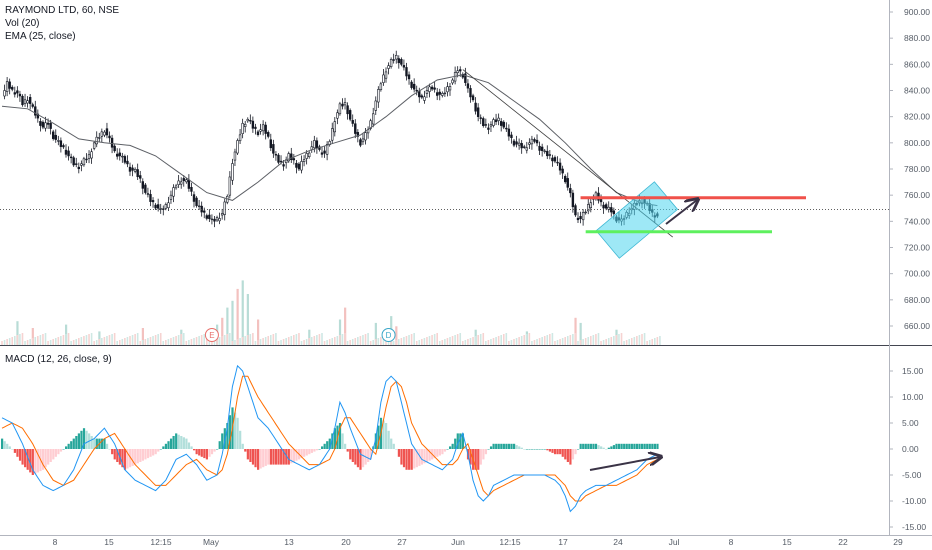 The image size is (932, 550). I want to click on time-tick-label: 13, so click(289, 542).